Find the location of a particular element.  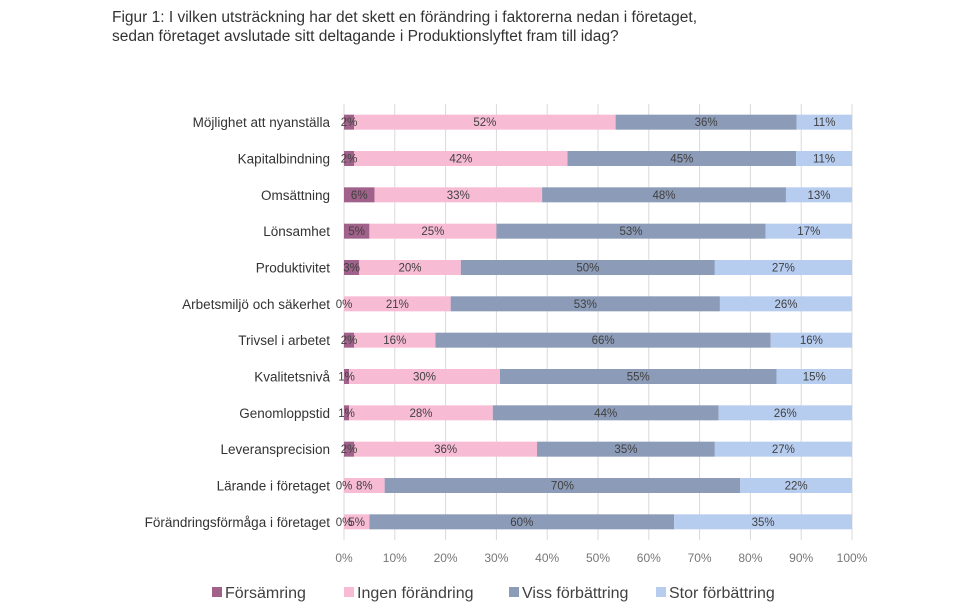

legend-label: Viss förbättring is located at coordinates (575, 593).